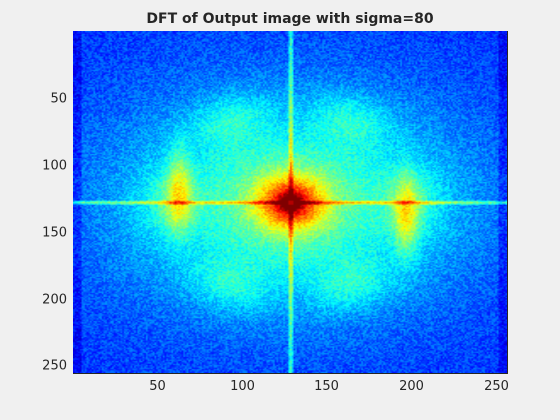 The height and width of the screenshot is (420, 560). Describe the element at coordinates (54, 166) in the screenshot. I see `y-tick-label: 100` at that location.